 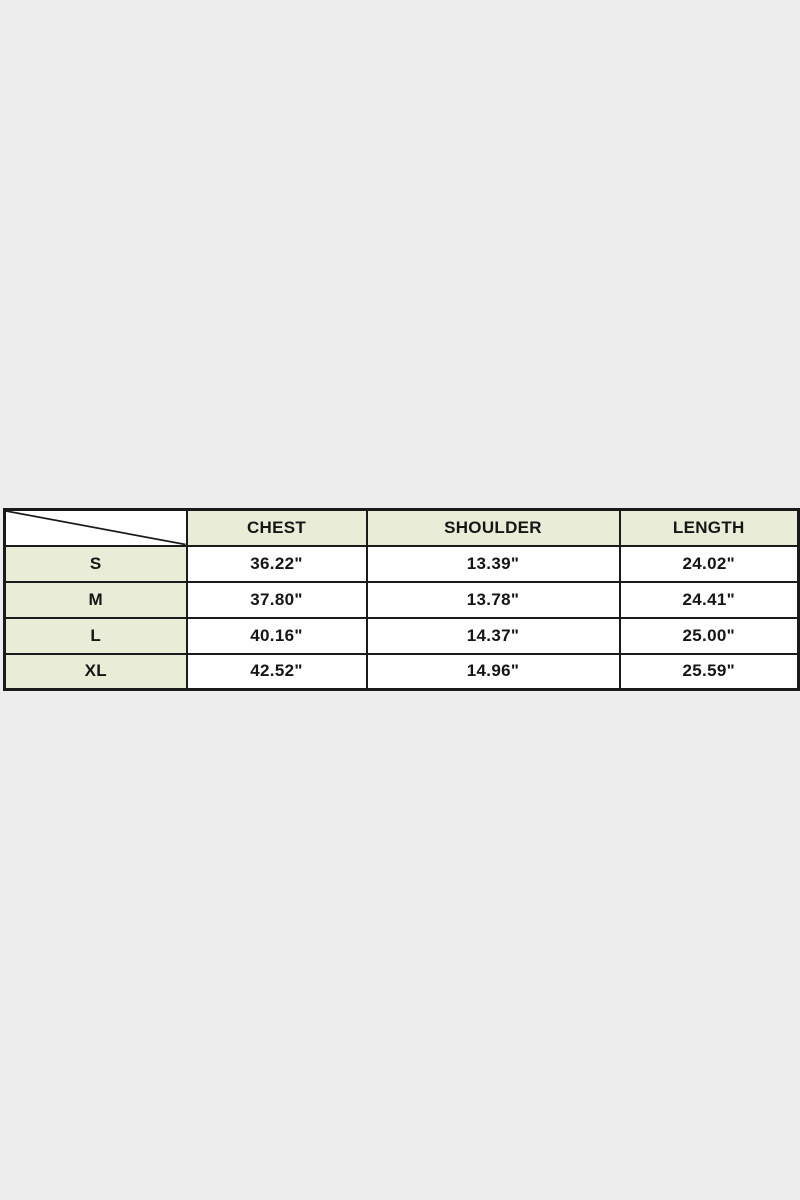 What do you see at coordinates (709, 527) in the screenshot?
I see `column-header-length: LENGTH` at bounding box center [709, 527].